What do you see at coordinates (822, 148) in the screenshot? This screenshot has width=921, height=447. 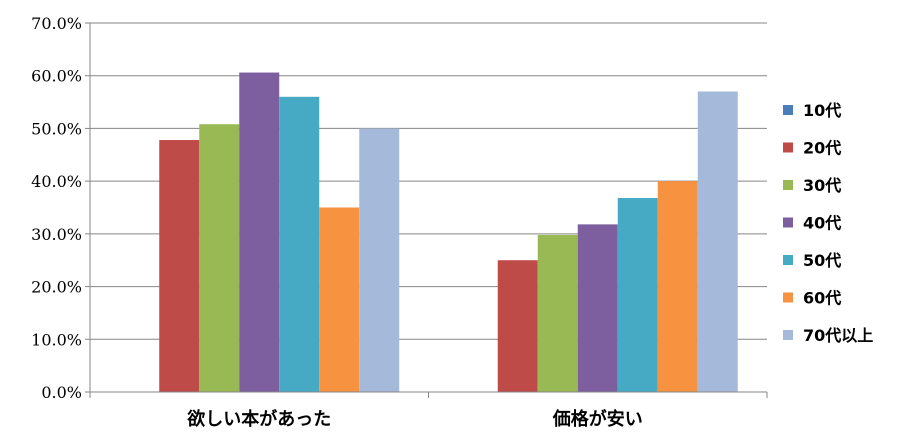 I see `legend-label: 20代` at bounding box center [822, 148].